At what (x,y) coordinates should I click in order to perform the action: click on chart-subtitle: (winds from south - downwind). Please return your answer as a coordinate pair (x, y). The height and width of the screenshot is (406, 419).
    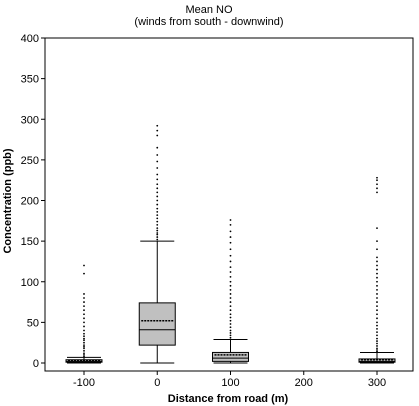
    Looking at the image, I should click on (208, 22).